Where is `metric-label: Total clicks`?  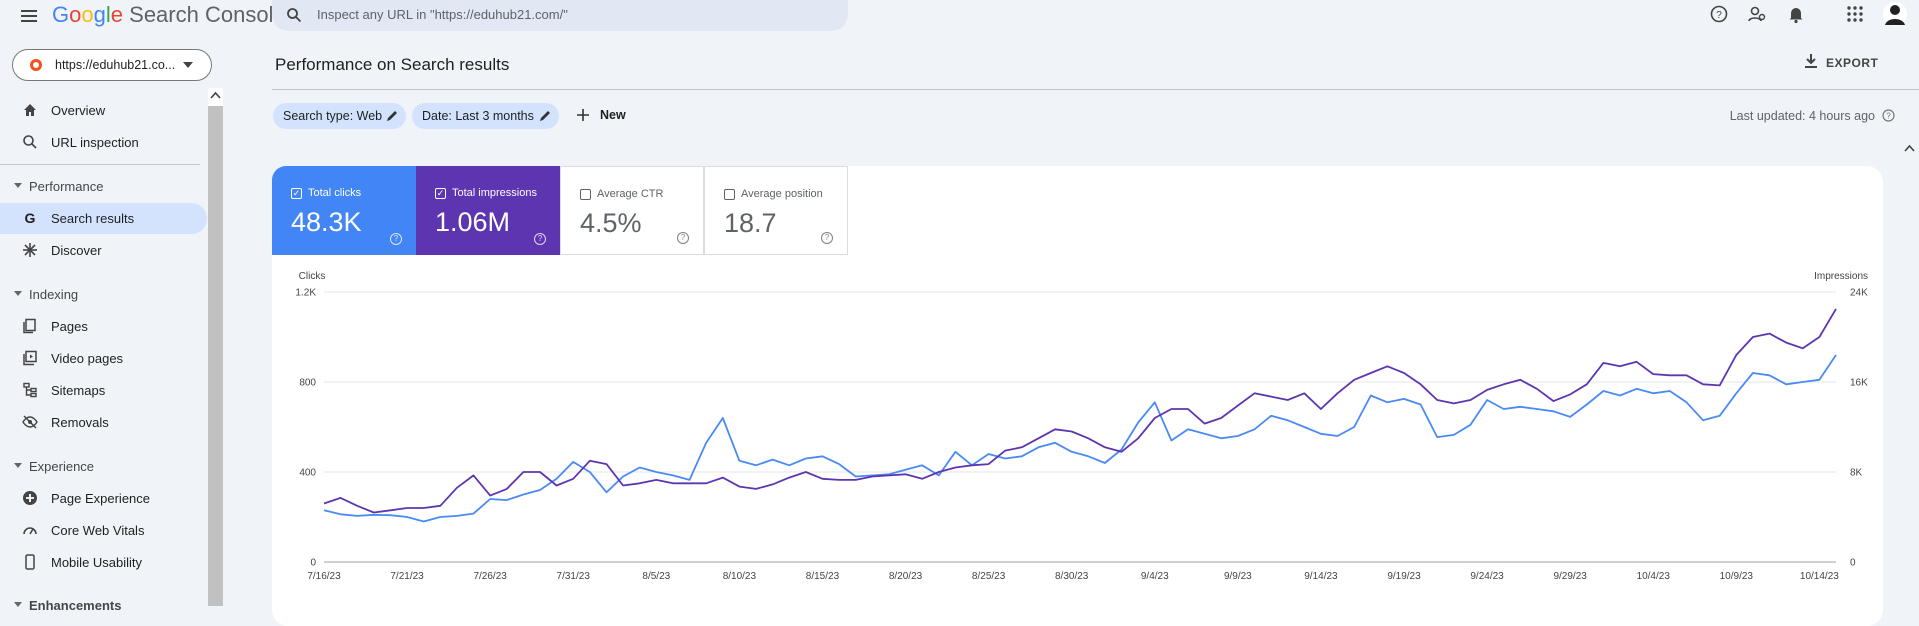
metric-label: Total clicks is located at coordinates (335, 193).